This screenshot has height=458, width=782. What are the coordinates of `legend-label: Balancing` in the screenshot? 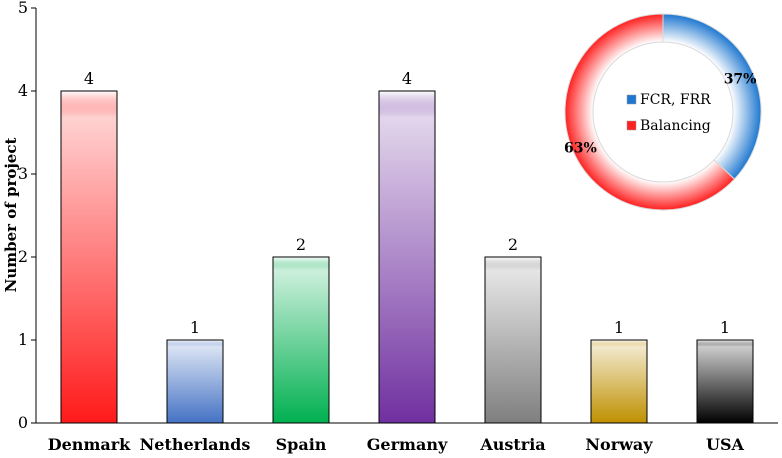 It's located at (675, 126).